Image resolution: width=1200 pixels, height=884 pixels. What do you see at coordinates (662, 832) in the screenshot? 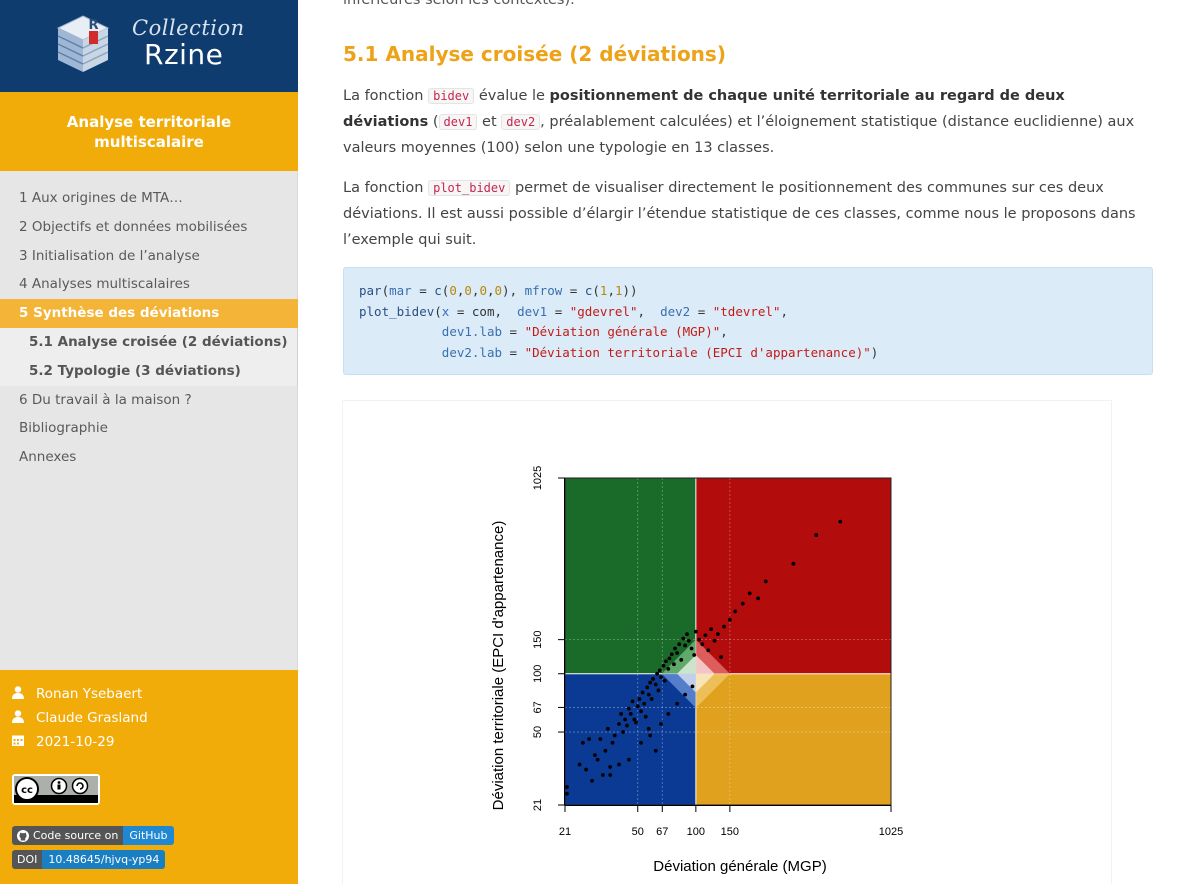
I see `x-tick-label: 67` at bounding box center [662, 832].